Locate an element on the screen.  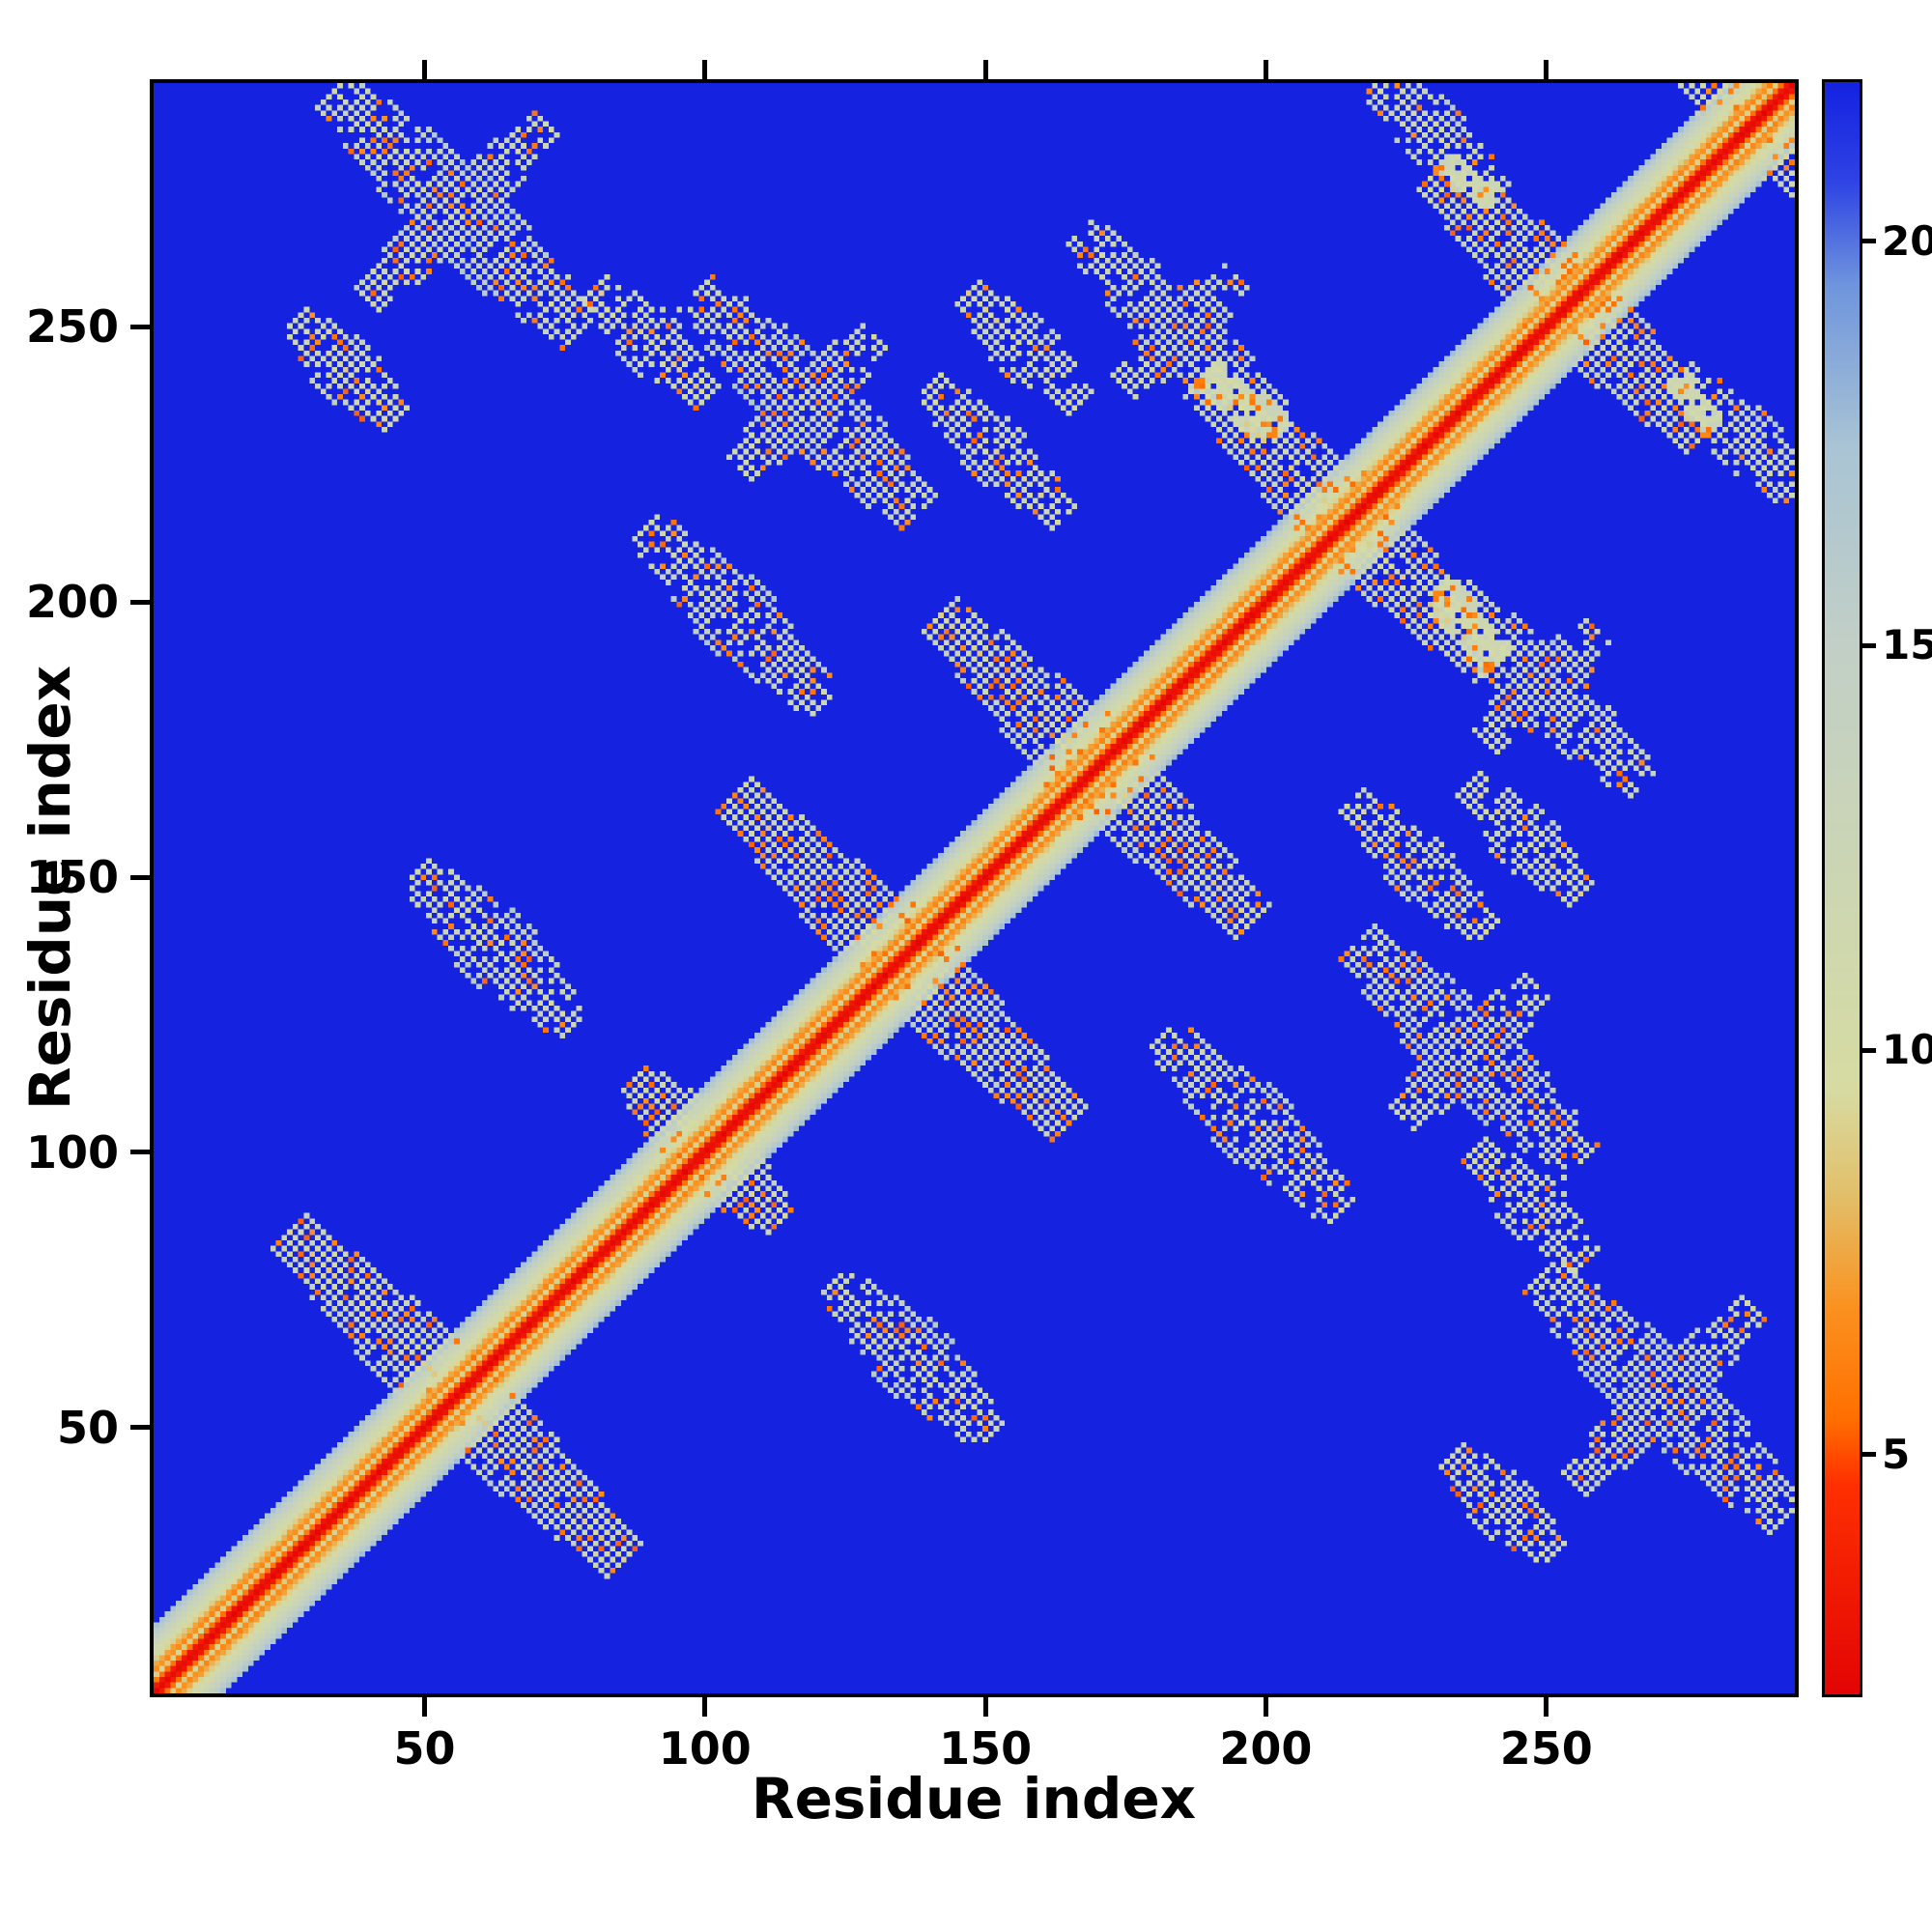
x-tick-label: 100 is located at coordinates (705, 1748).